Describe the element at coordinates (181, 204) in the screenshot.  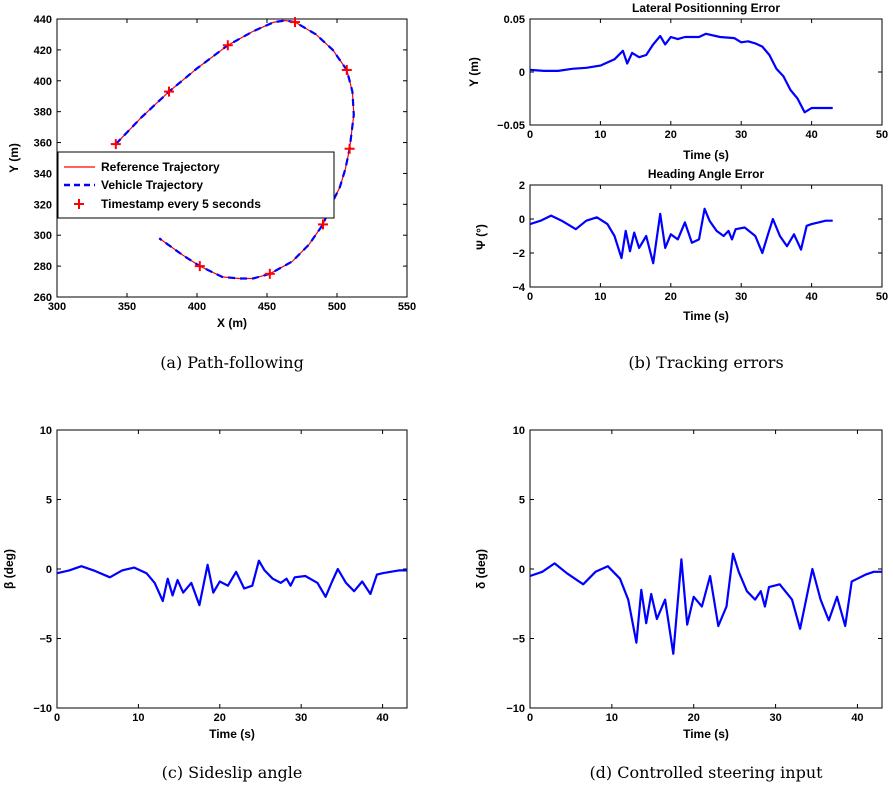
I see `legend-timestamp-label: Timestamp every 5 seconds` at that location.